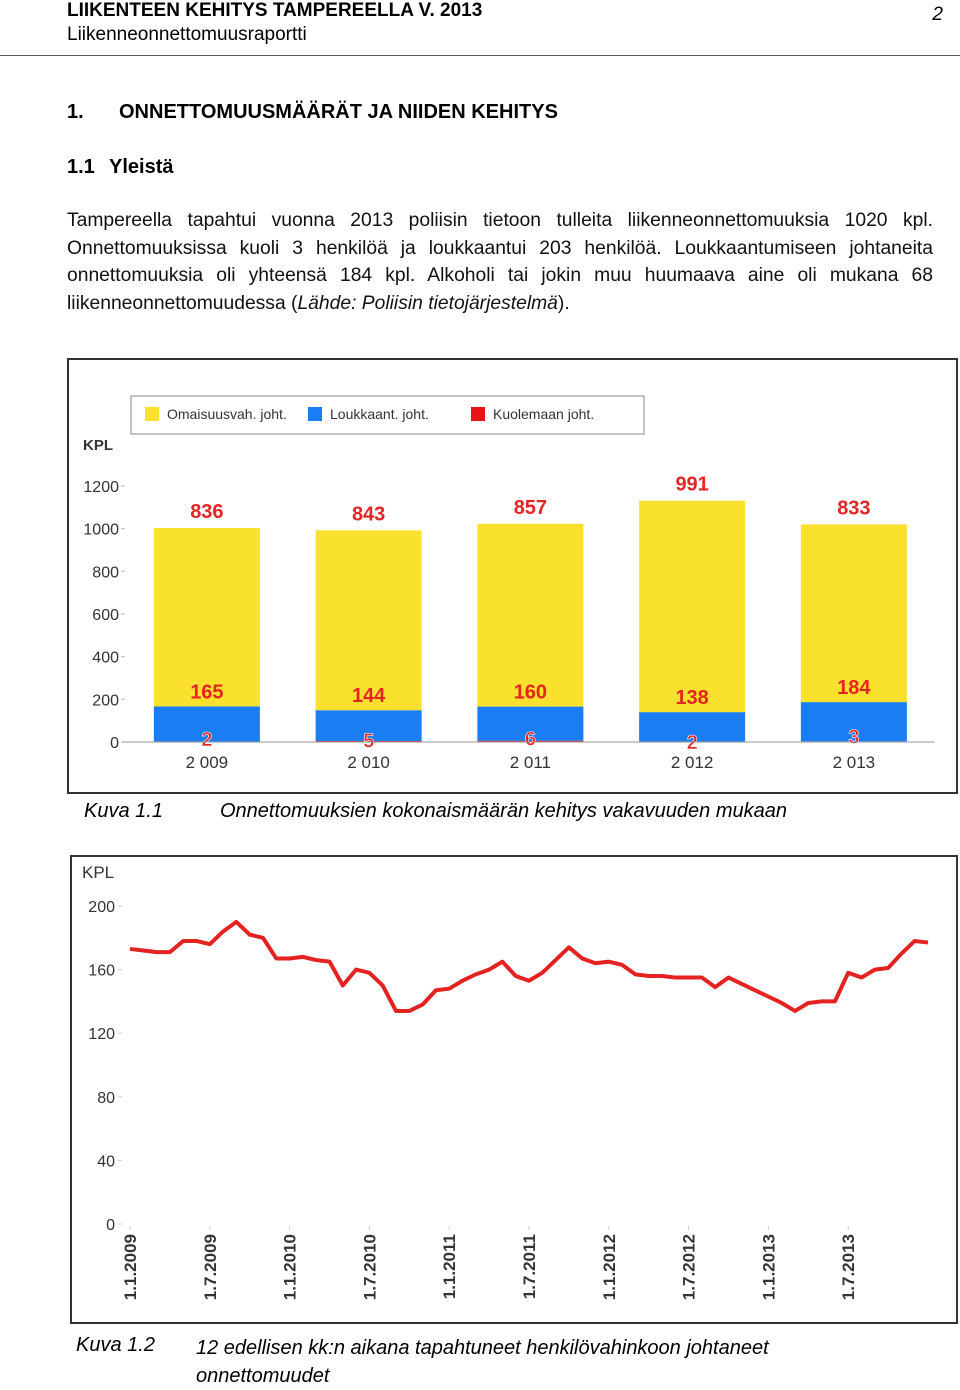 Image resolution: width=960 pixels, height=1390 pixels. What do you see at coordinates (369, 1267) in the screenshot?
I see `x-tick-label: 1.7.2010` at bounding box center [369, 1267].